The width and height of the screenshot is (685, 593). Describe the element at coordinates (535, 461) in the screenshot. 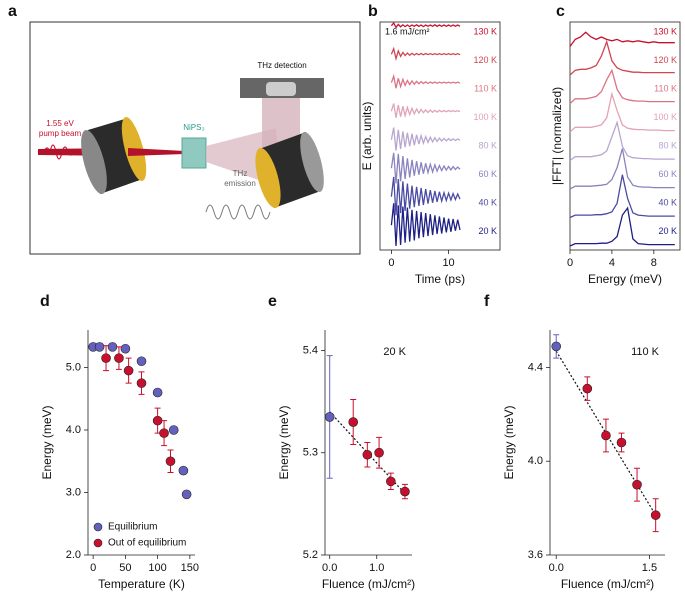

I see `y-tick-label: 4.0` at that location.